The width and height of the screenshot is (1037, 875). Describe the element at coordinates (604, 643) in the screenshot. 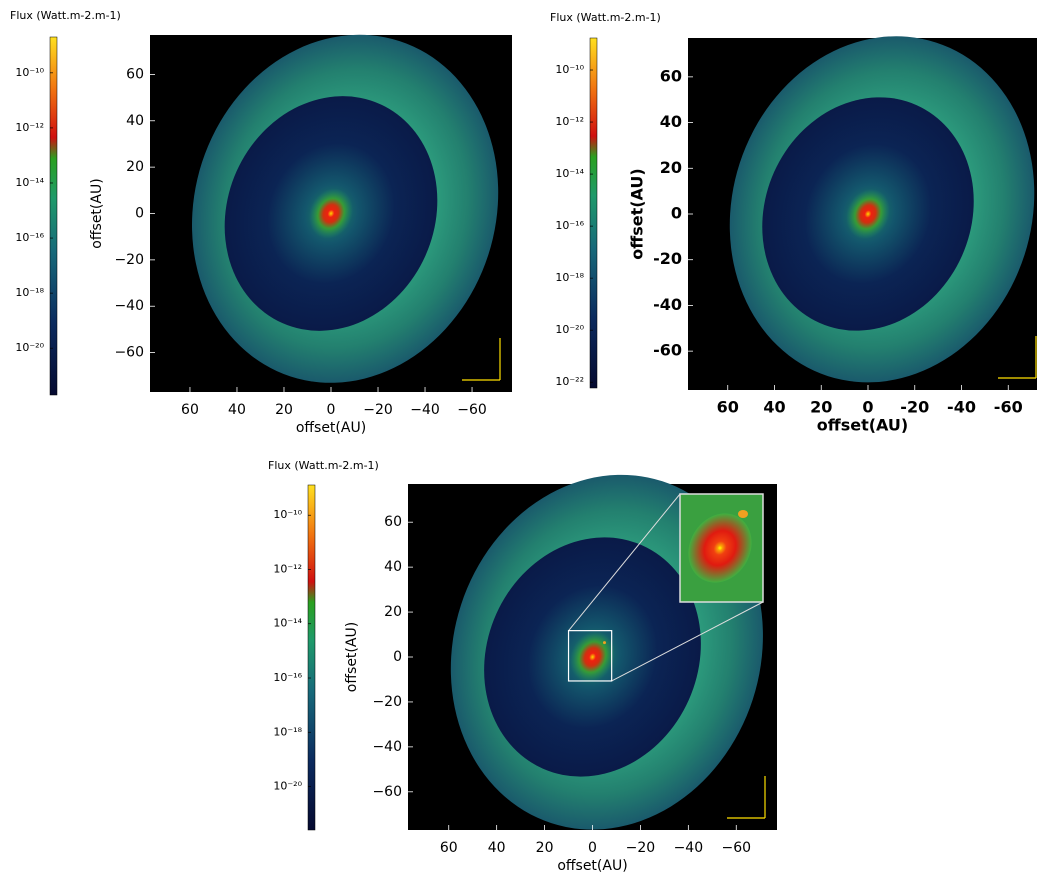

I see `companion` at that location.